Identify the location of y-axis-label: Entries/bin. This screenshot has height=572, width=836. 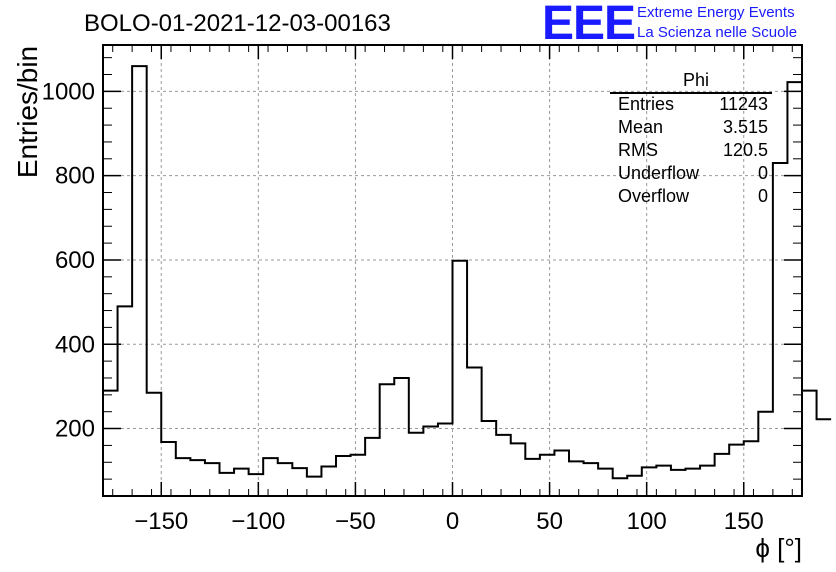
(27, 112).